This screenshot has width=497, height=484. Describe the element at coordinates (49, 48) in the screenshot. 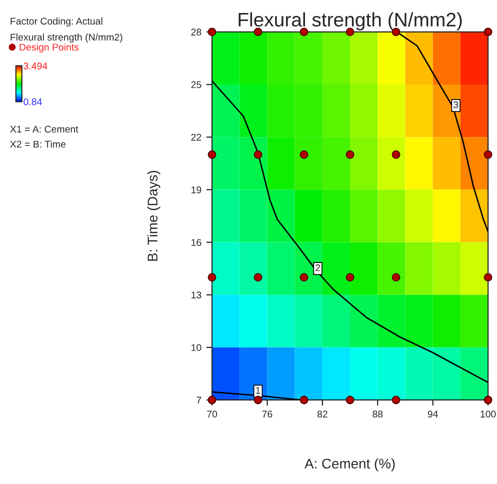

I see `legend-label: Design Points` at that location.